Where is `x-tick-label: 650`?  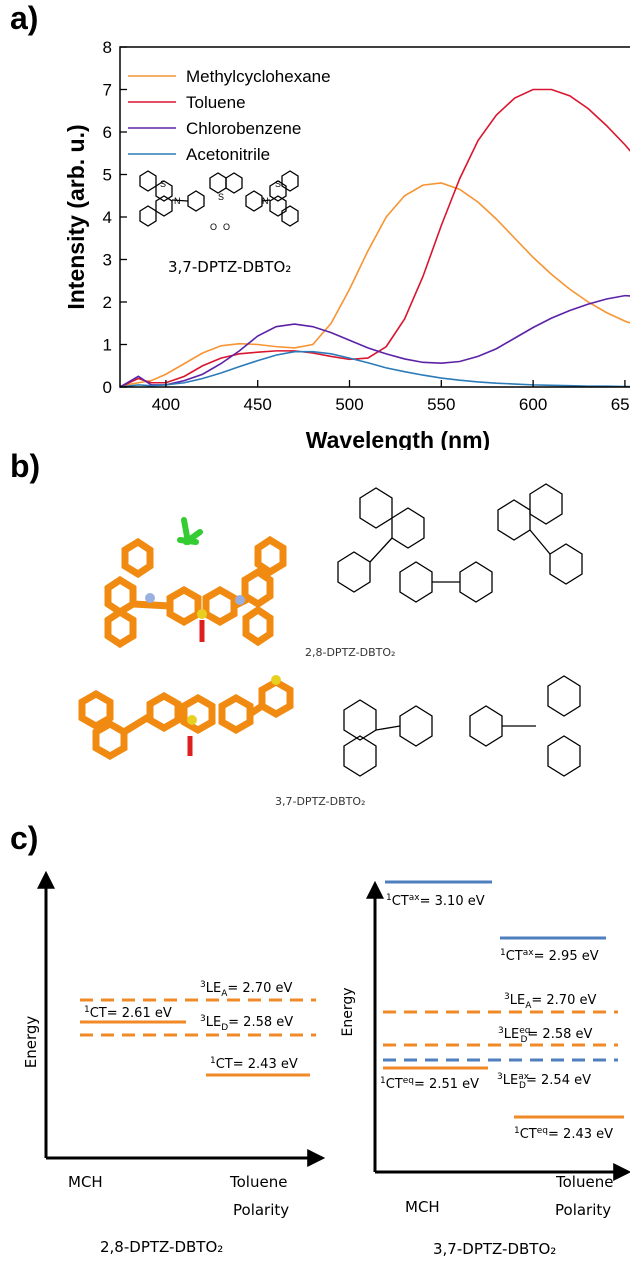
x-tick-label: 650 is located at coordinates (620, 404).